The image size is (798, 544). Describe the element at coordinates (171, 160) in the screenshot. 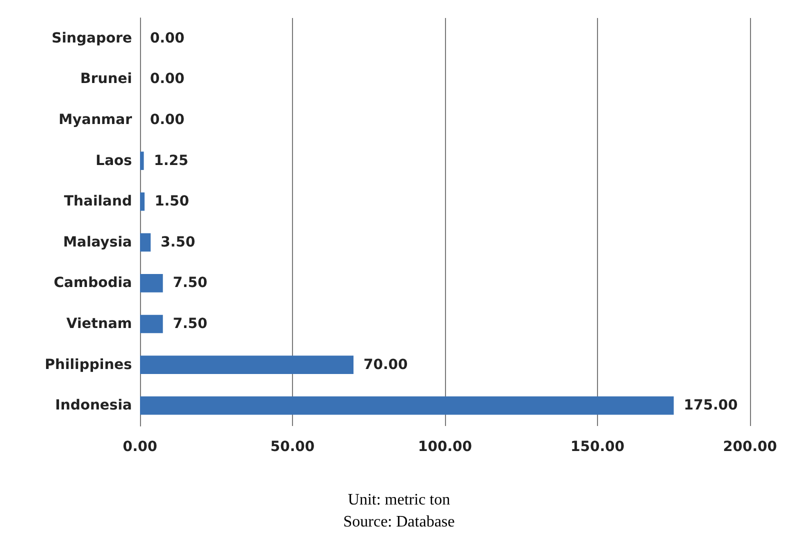

I see `data-label: 1.25` at that location.